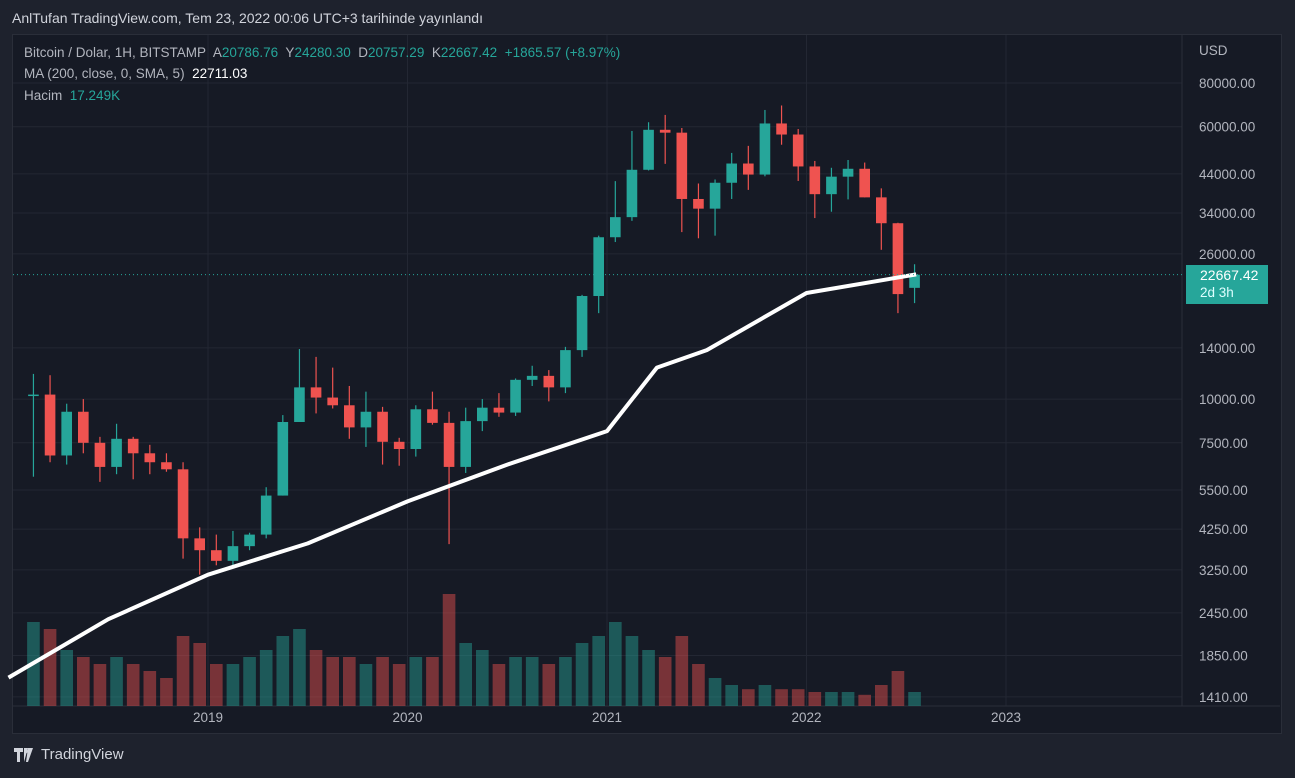  What do you see at coordinates (407, 717) in the screenshot?
I see `x-tick-label: 2020` at bounding box center [407, 717].